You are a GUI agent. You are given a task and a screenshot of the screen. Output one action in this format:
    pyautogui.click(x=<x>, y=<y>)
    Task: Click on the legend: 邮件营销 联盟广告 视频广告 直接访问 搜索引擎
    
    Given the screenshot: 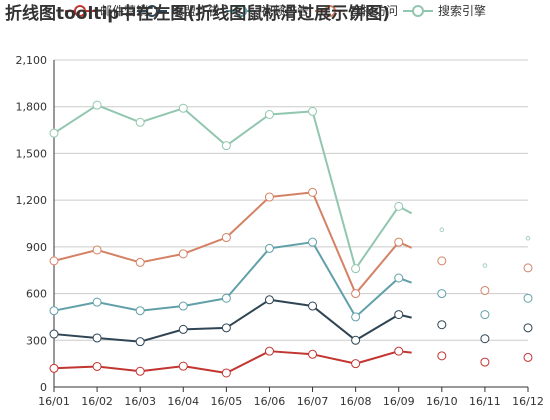 What is the action you would take?
    pyautogui.click(x=275, y=10)
    